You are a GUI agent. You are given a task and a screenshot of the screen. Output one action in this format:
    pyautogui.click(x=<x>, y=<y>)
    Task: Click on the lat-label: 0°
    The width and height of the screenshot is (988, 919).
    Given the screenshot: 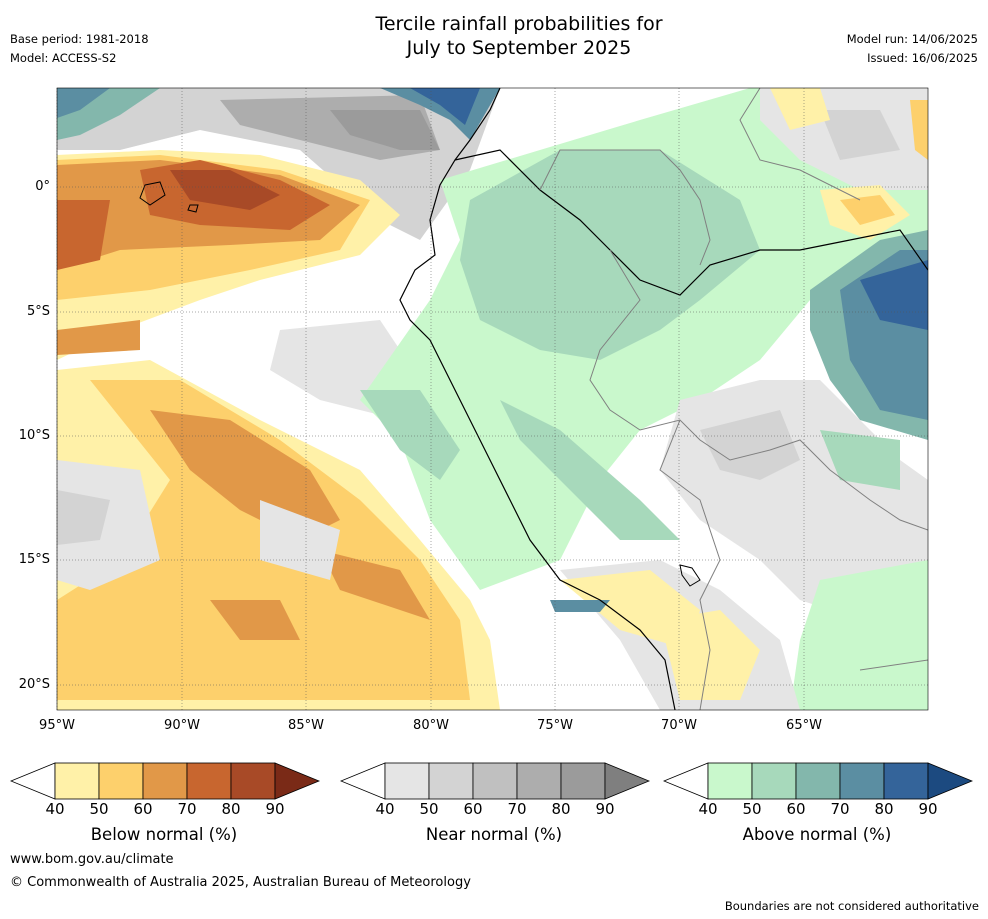 What is the action you would take?
    pyautogui.click(x=42, y=186)
    